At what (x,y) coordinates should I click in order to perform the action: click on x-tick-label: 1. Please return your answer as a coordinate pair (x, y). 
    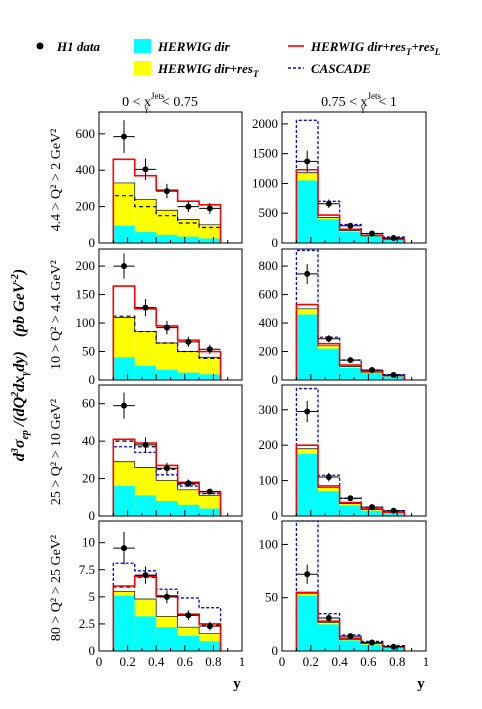
    Looking at the image, I should click on (242, 661).